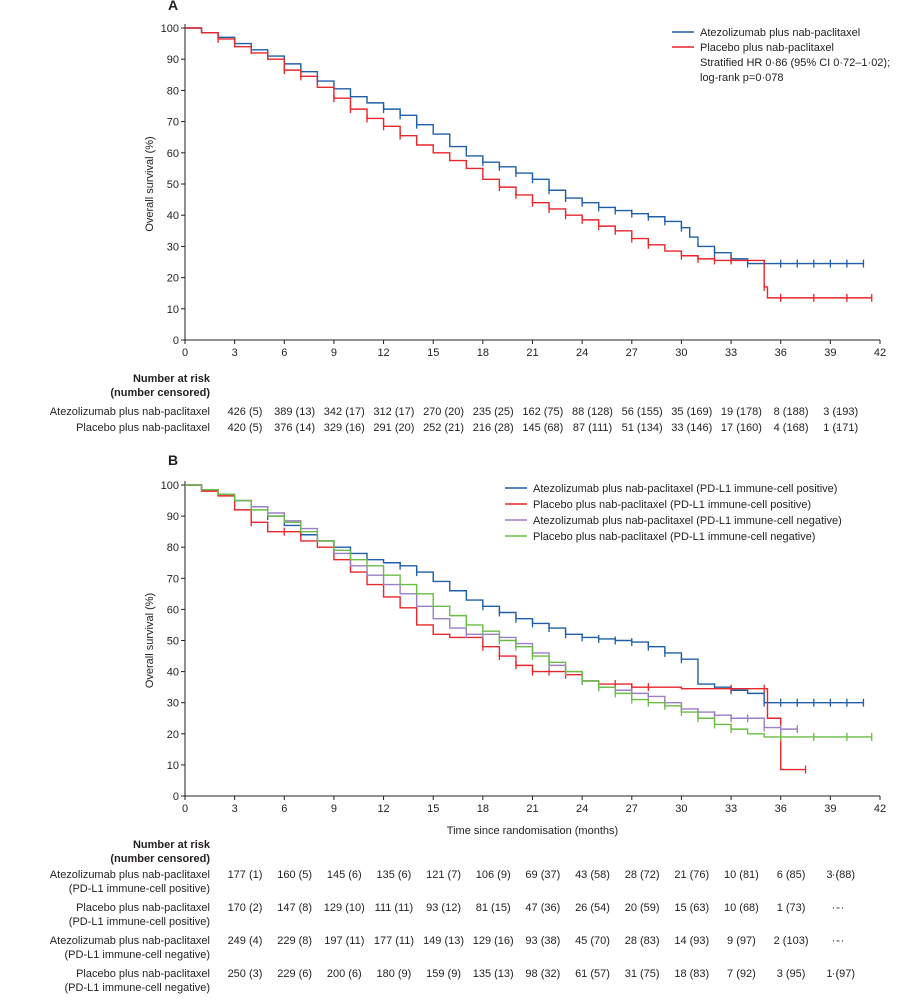 This screenshot has width=899, height=1000. I want to click on panel-a-risk-cell: 376 (14), so click(295, 428).